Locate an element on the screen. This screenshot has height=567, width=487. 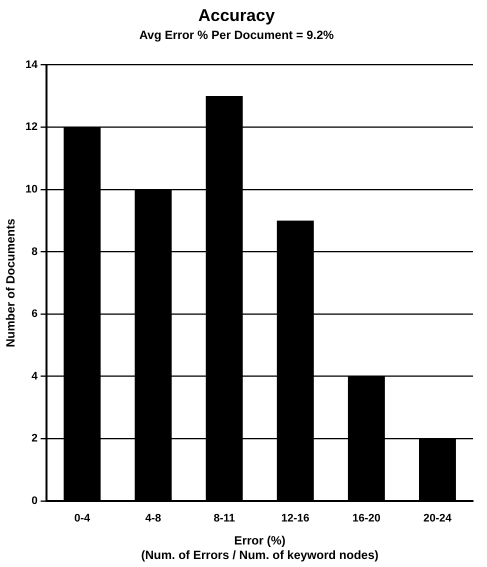
x-tick-label: 12-16 is located at coordinates (295, 518).